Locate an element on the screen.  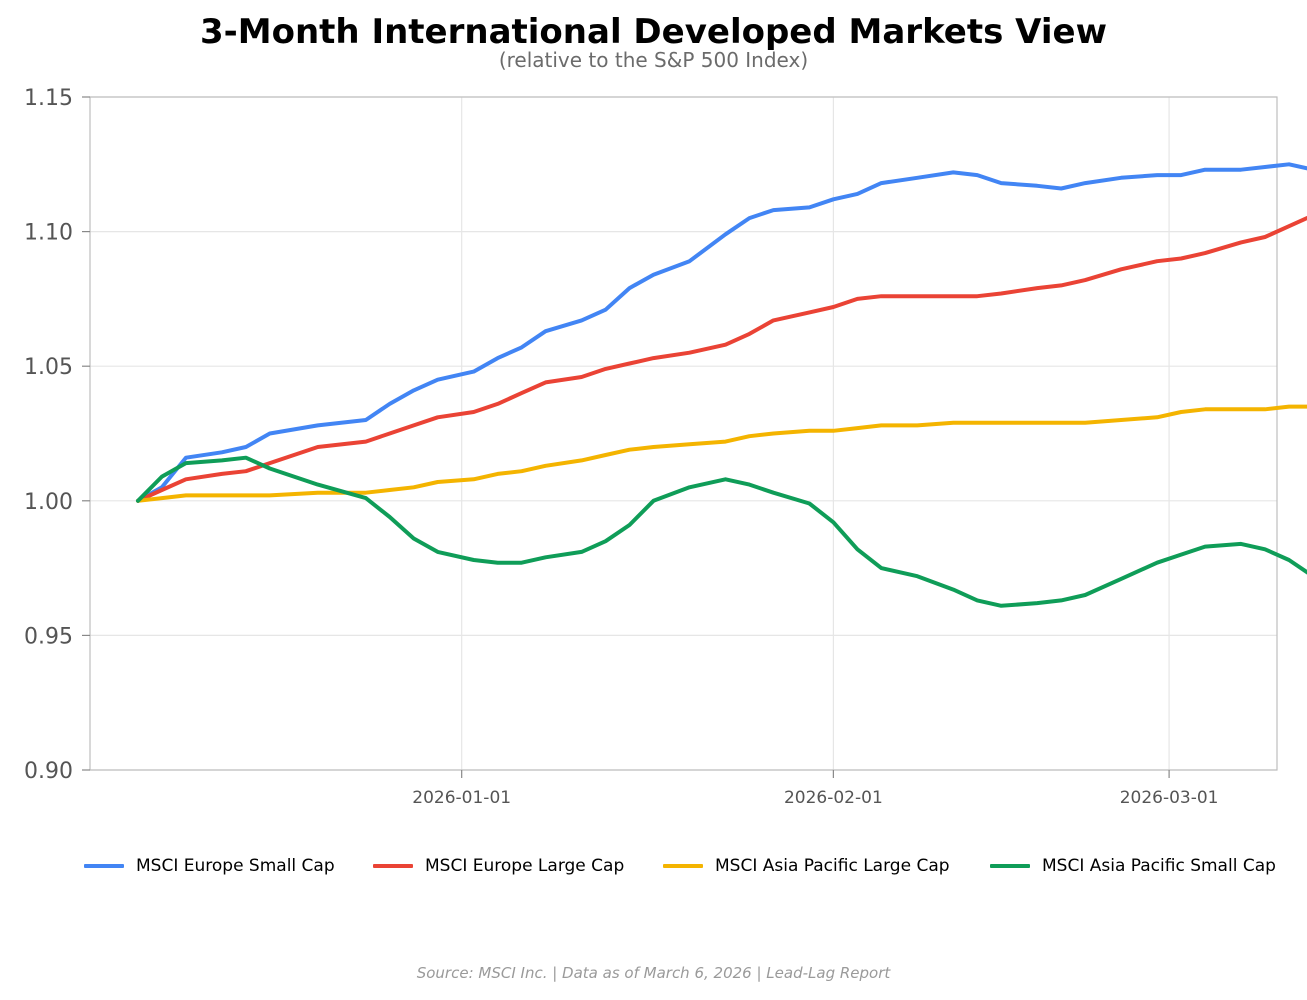
legend-label: MSCI Asia Pacific Large Cap is located at coordinates (832, 866).